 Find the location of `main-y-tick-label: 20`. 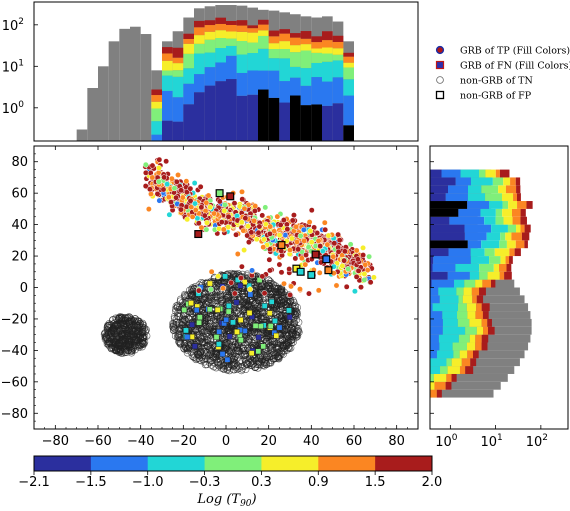

main-y-tick-label: 20 is located at coordinates (19, 257).